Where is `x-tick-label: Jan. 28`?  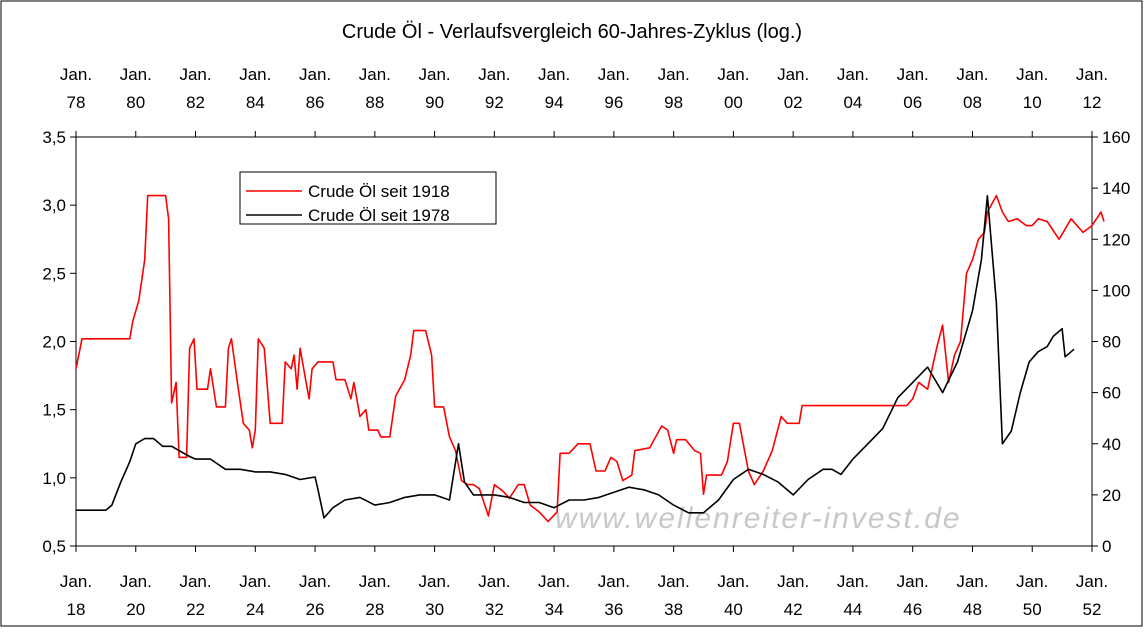 x-tick-label: Jan. 28 is located at coordinates (375, 595).